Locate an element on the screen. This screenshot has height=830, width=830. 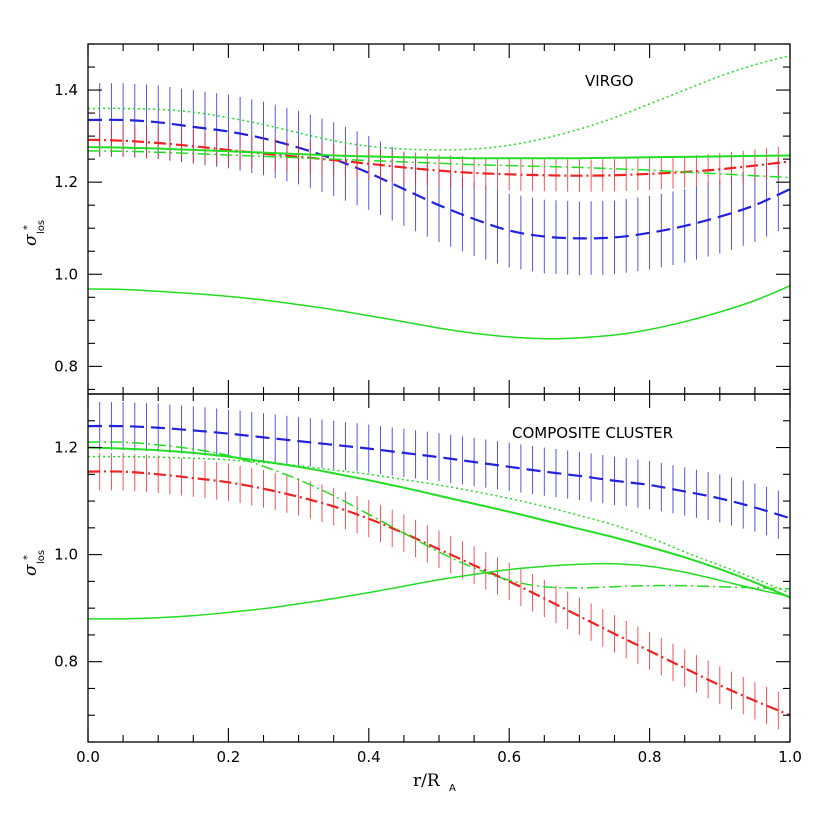
y-axis-title-sup-virgo: * is located at coordinates (27, 227).